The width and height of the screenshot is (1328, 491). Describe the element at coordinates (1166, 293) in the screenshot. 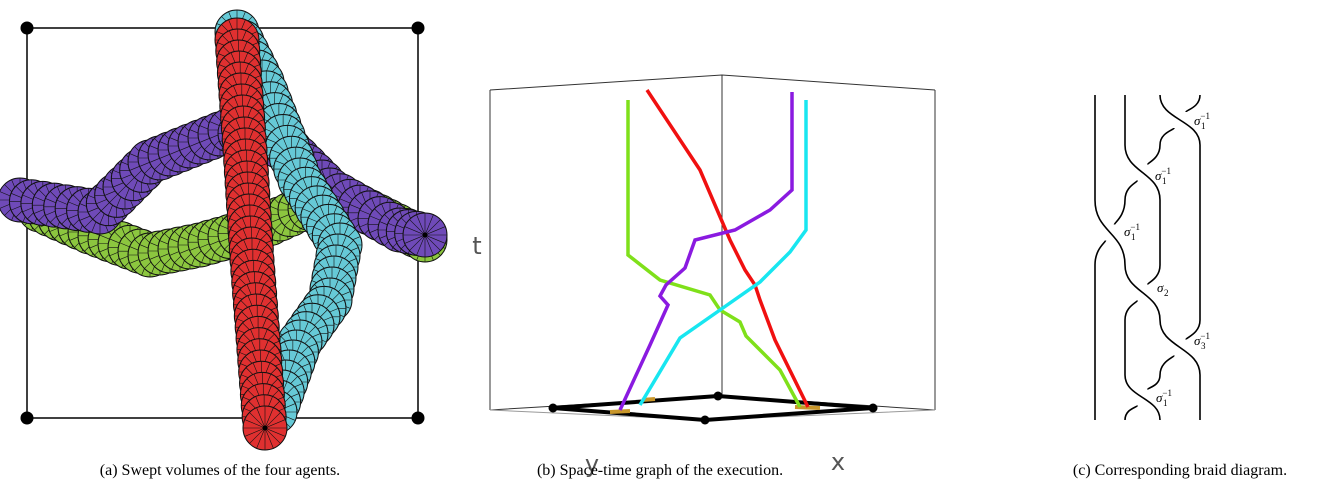

I see `label-sub: 2` at that location.